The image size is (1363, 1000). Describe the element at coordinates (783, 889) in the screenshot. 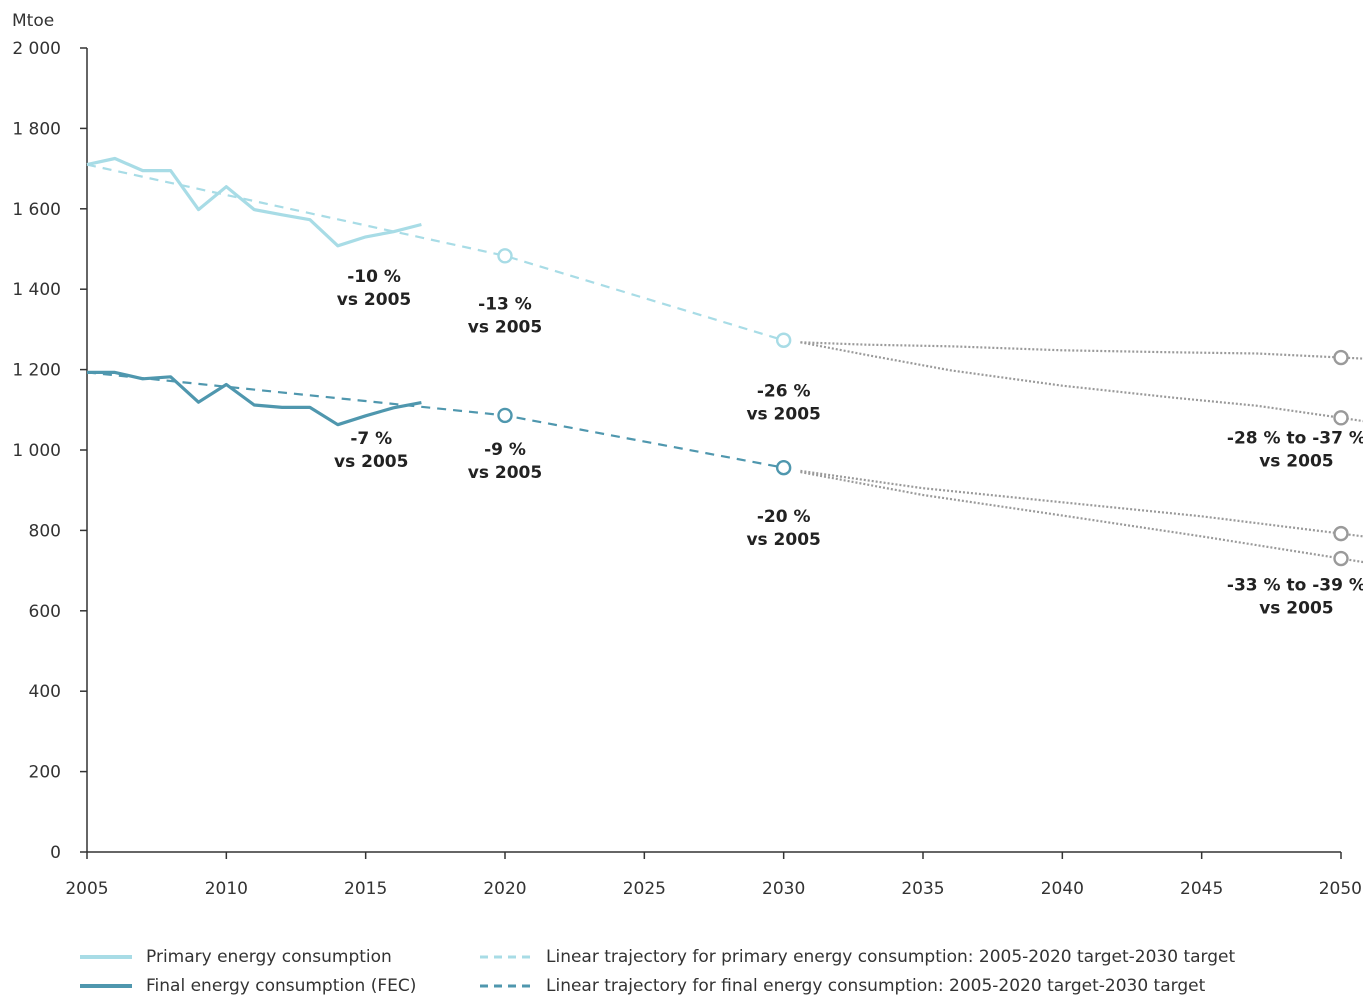

I see `x-tick-label: 2030` at that location.